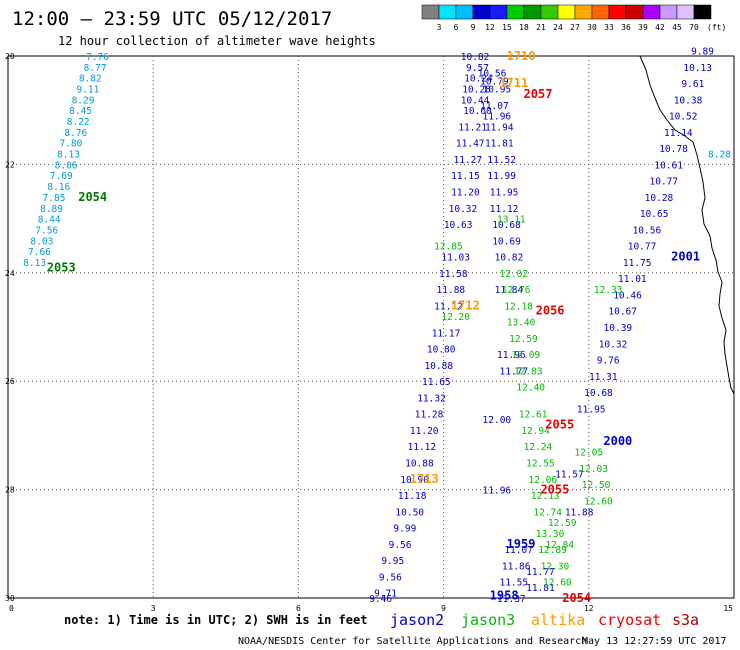 The width and height of the screenshot is (740, 650). What do you see at coordinates (598, 393) in the screenshot?
I see `swh-point-jason2: 10.68` at bounding box center [598, 393].